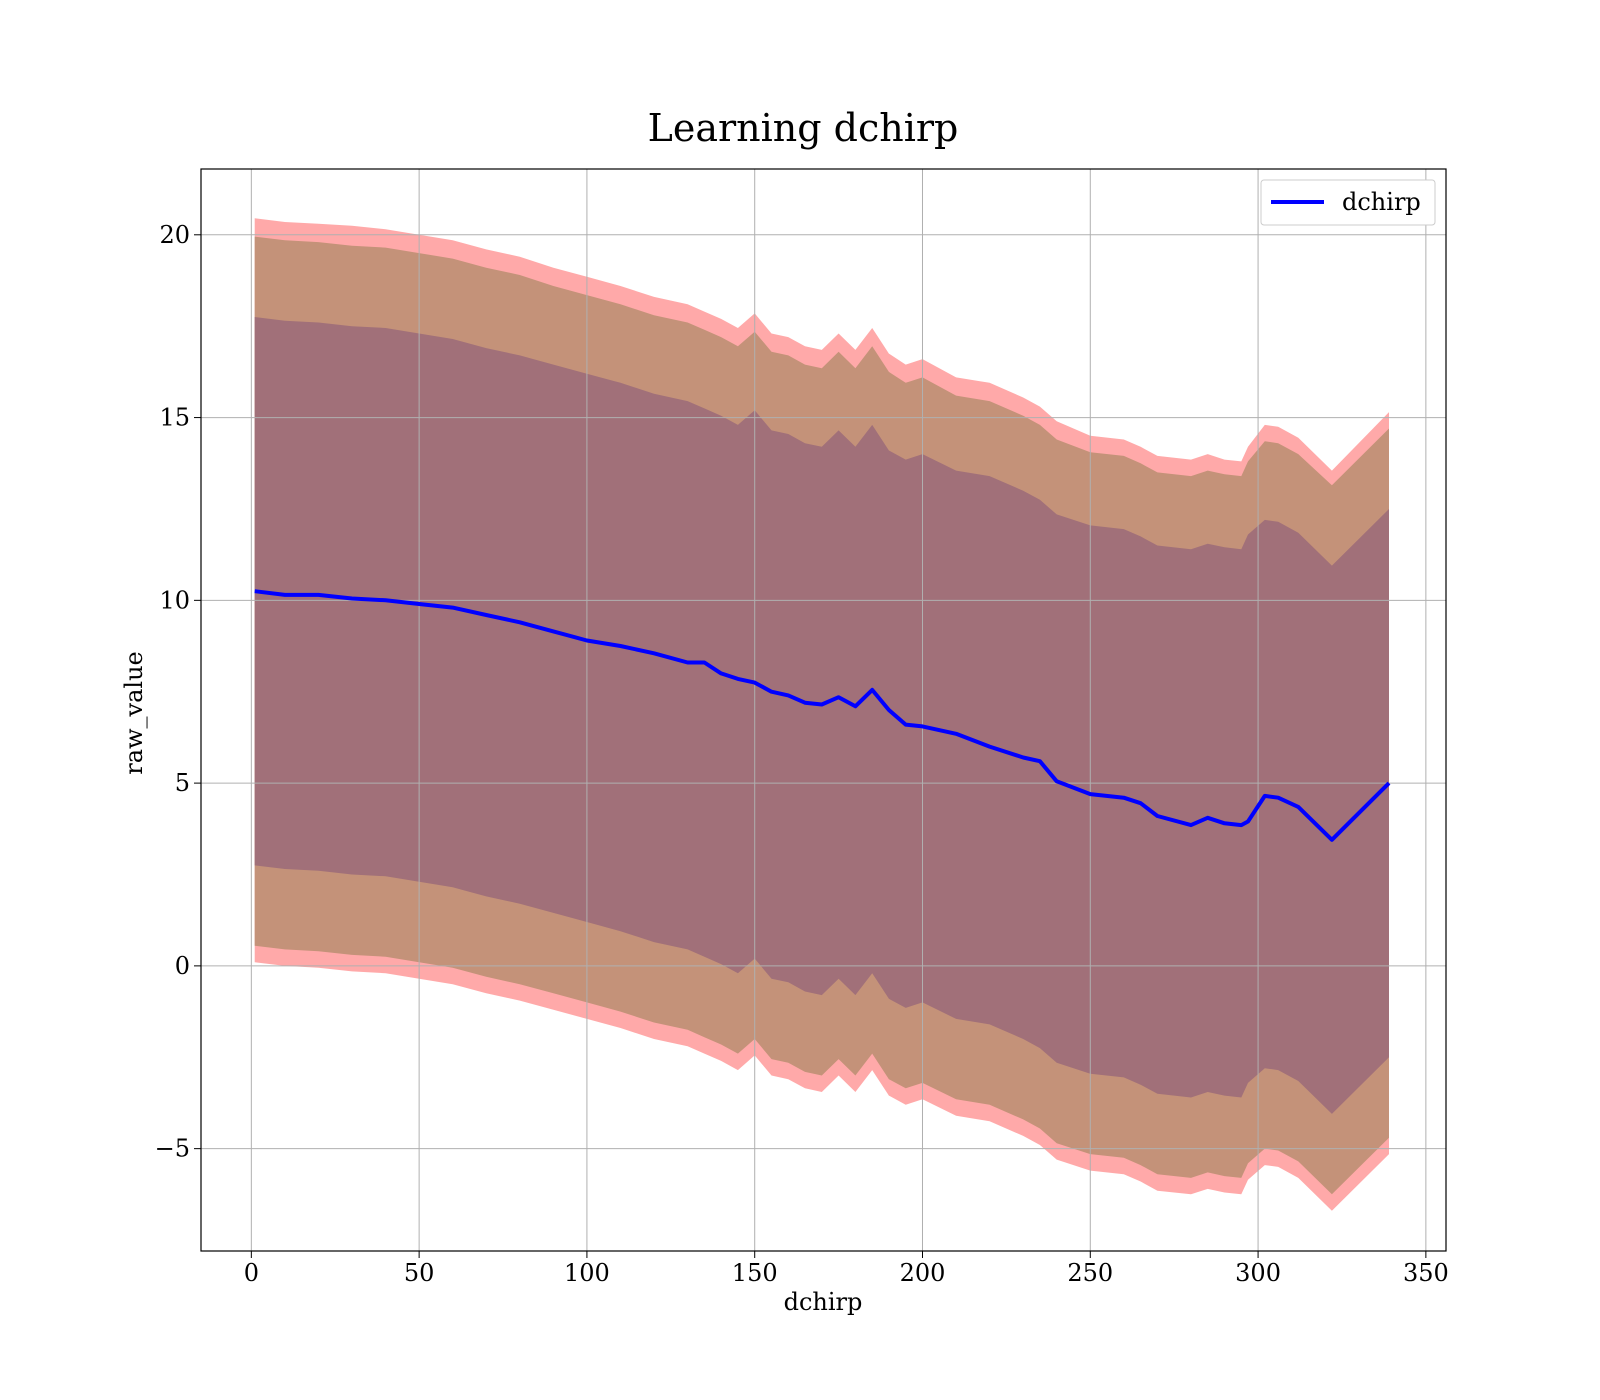  Describe the element at coordinates (182, 966) in the screenshot. I see `y-tick-label-1: 0` at that location.